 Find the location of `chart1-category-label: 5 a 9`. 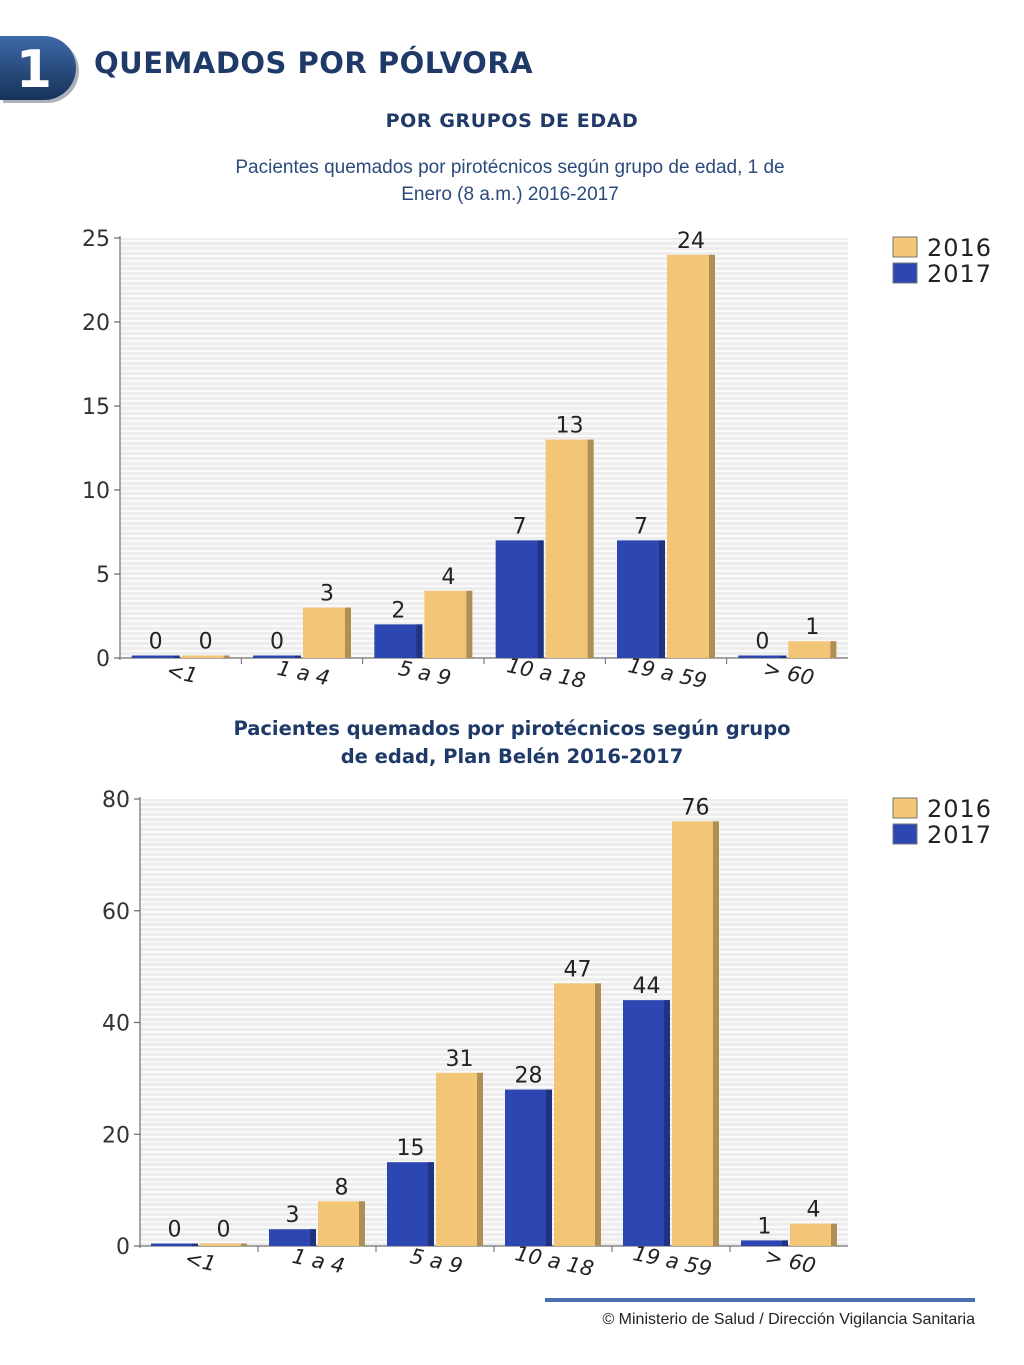

chart1-category-label: 5 a 9 is located at coordinates (424, 673).